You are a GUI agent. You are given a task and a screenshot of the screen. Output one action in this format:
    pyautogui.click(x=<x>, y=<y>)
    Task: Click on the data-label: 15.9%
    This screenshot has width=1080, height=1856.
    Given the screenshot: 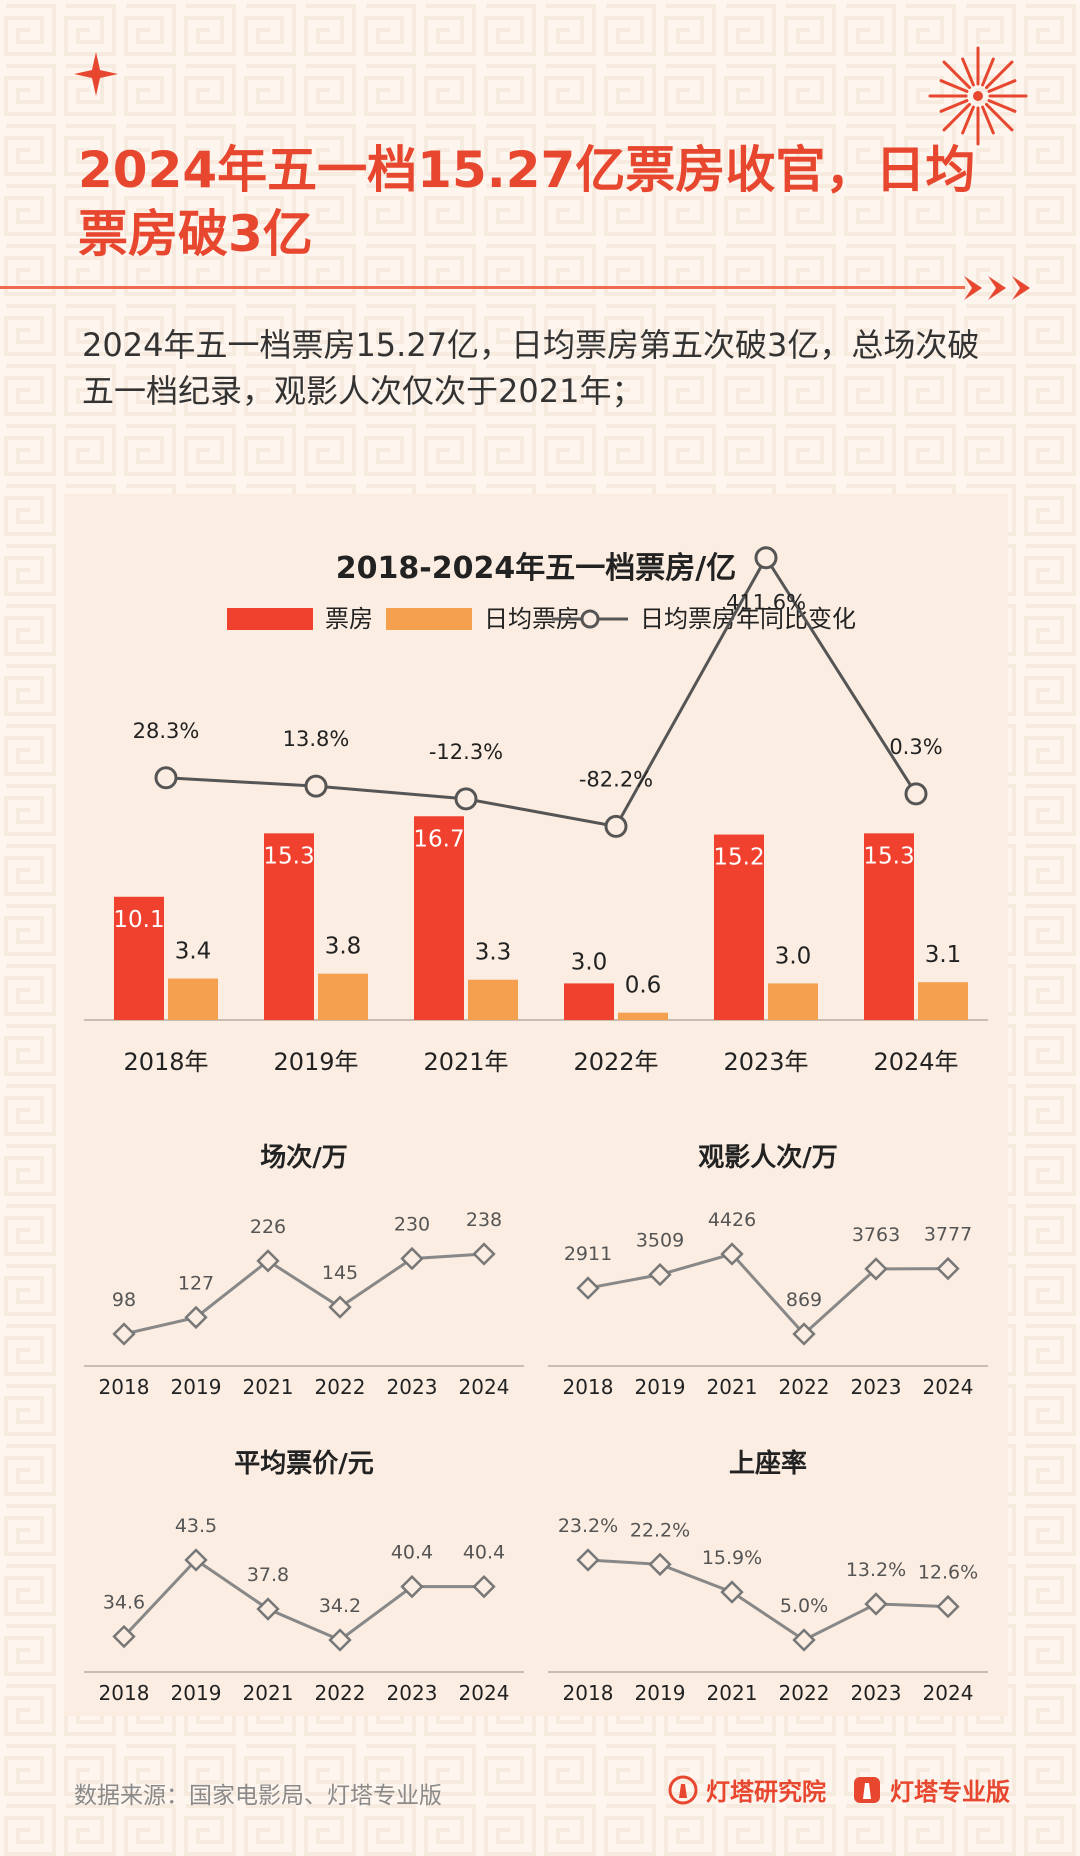 What is the action you would take?
    pyautogui.click(x=732, y=1558)
    